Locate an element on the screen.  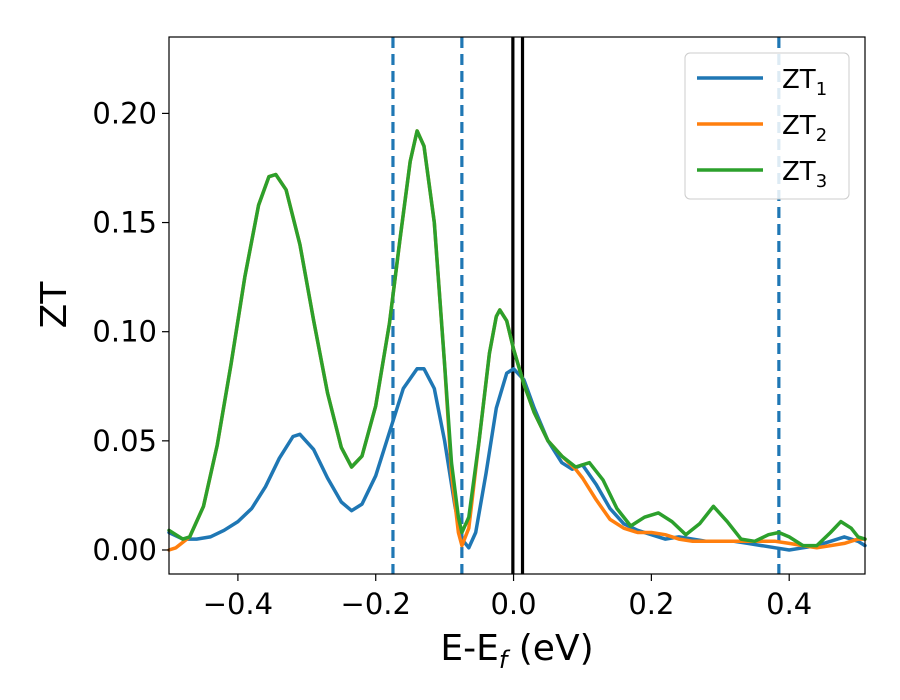
x-tick-label: −0.2 is located at coordinates (376, 604).